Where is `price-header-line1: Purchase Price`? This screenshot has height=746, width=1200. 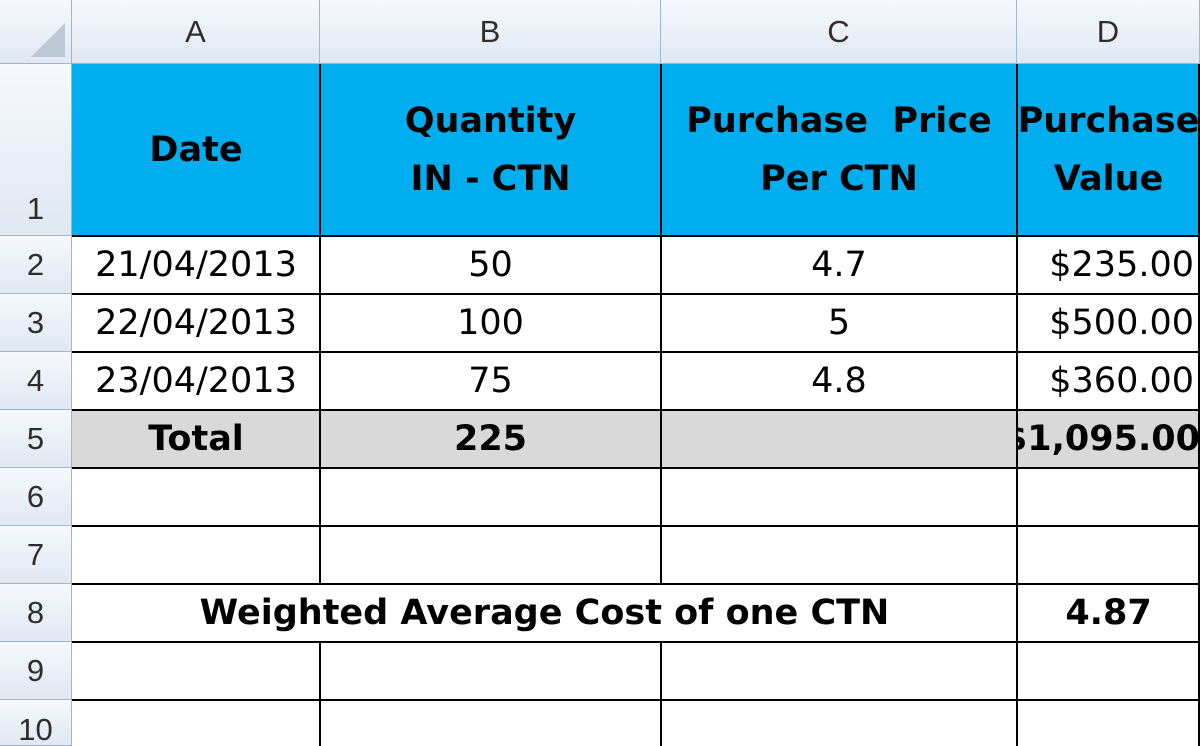
price-header-line1: Purchase Price is located at coordinates (839, 121).